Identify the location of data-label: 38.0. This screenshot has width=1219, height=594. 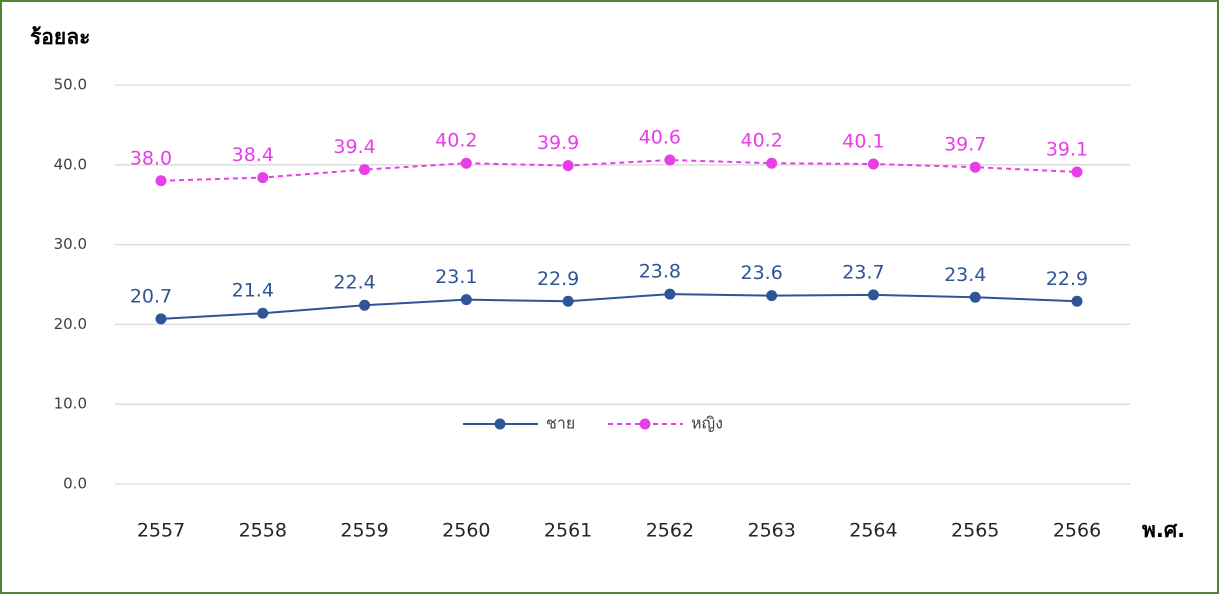
(151, 158).